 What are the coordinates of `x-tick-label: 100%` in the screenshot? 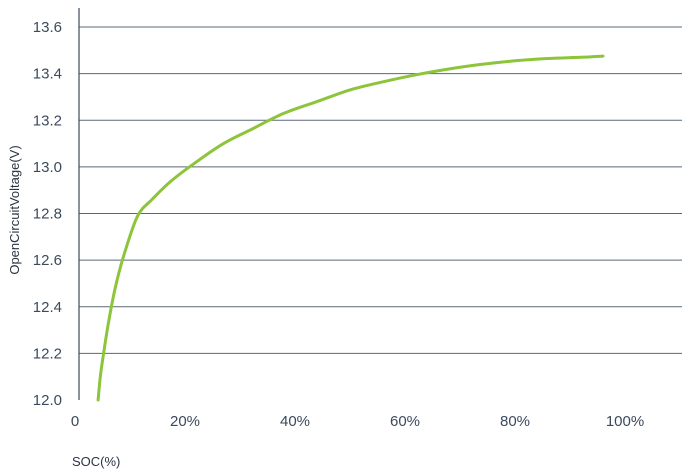 It's located at (625, 421).